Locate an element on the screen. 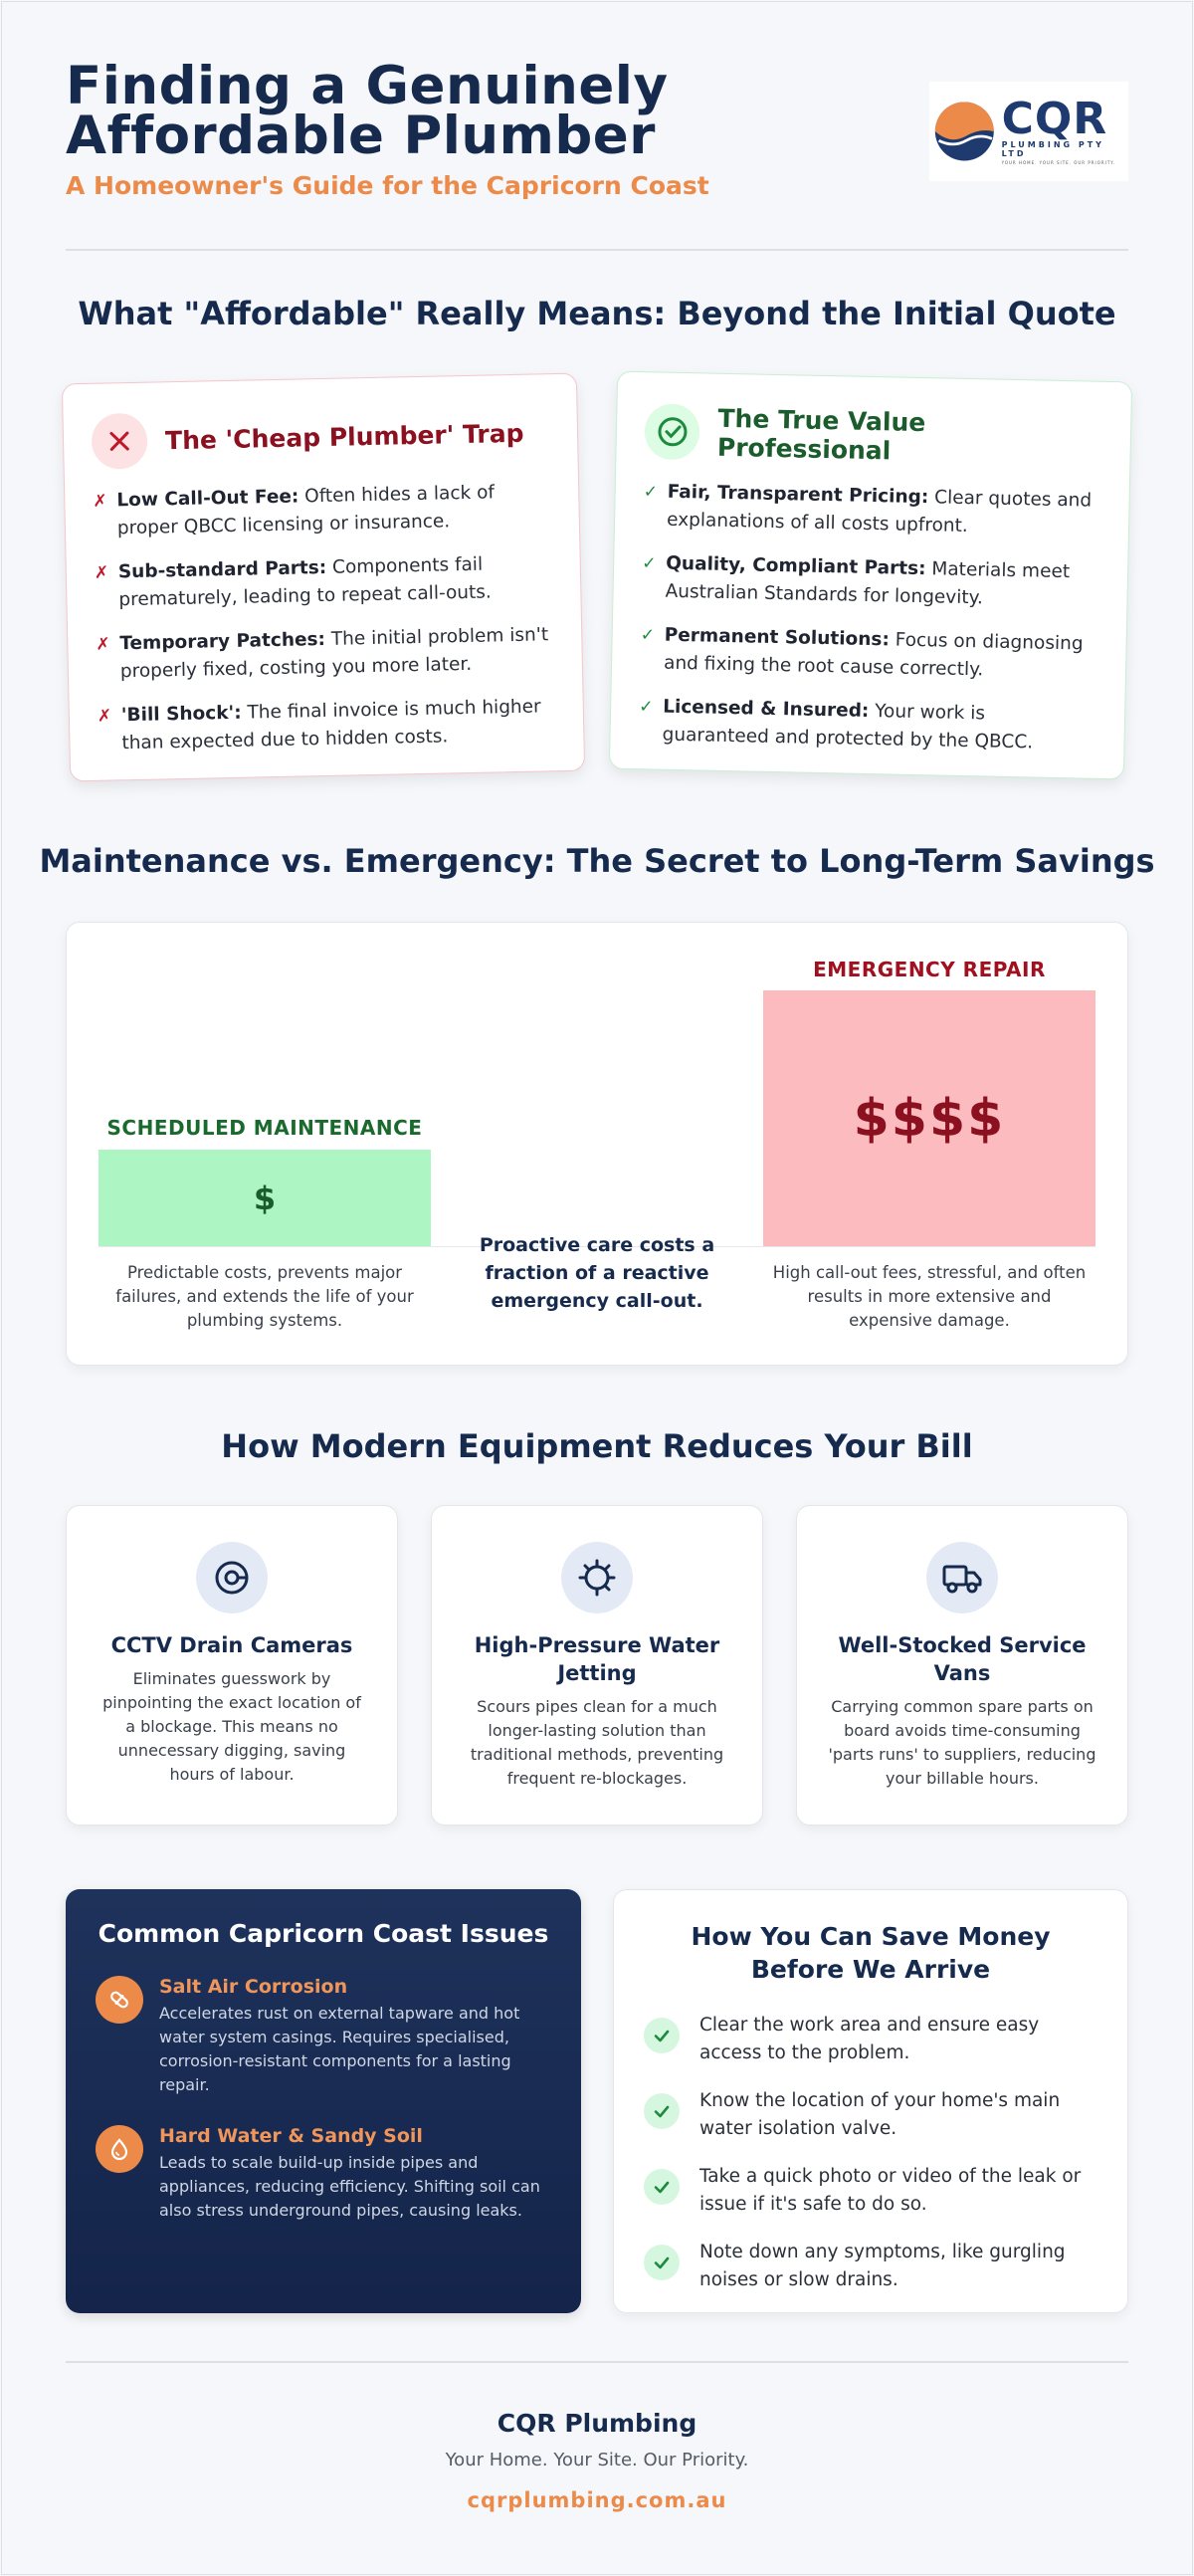 The image size is (1194, 2576). logo-subtext: PLUMBING PTY LTD is located at coordinates (1052, 148).